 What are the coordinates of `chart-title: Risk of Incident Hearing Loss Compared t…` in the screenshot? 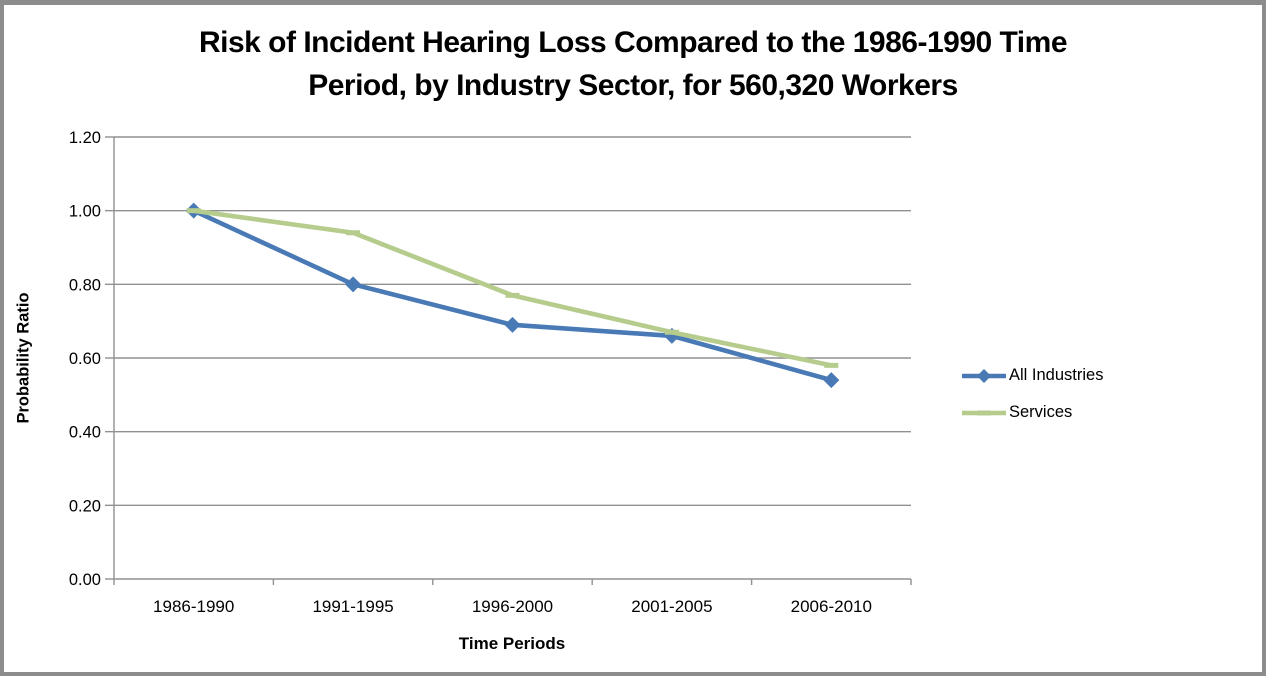 It's located at (633, 64).